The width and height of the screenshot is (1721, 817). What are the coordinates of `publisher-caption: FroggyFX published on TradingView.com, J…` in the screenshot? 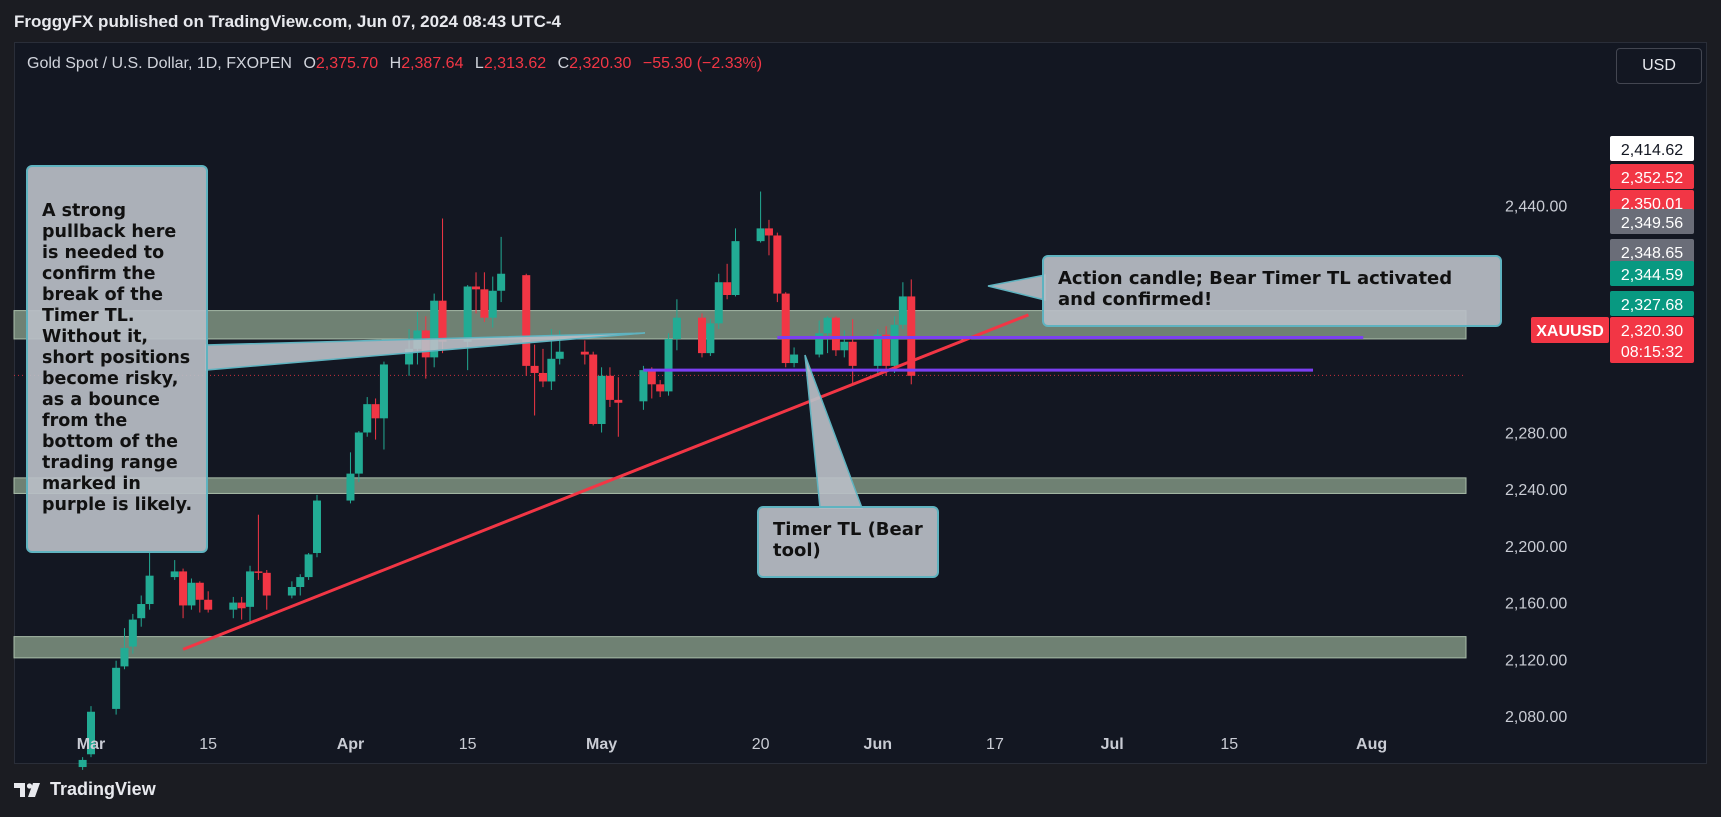 It's located at (287, 21).